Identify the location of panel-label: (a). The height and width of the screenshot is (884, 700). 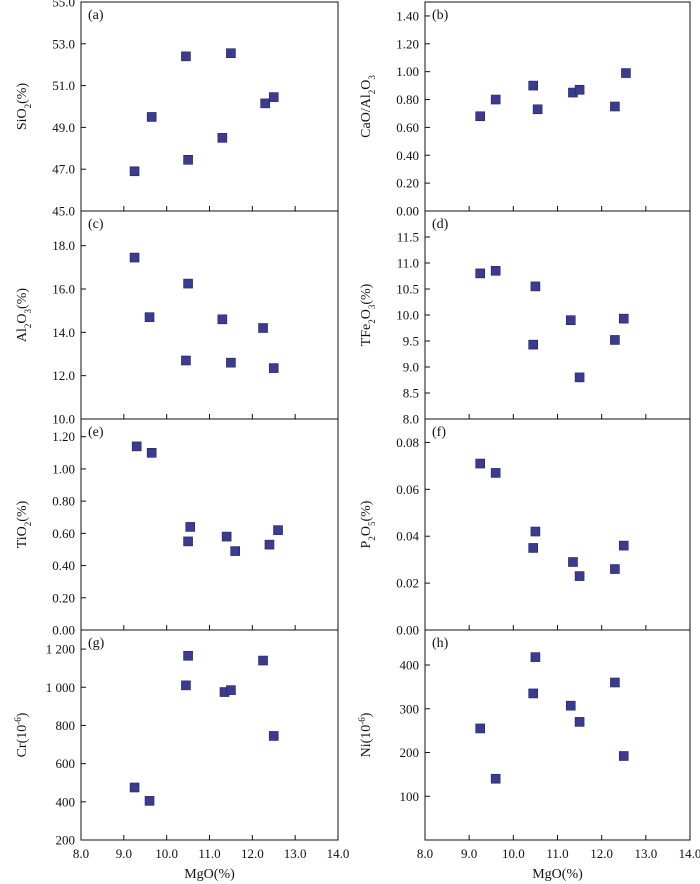
(96, 15).